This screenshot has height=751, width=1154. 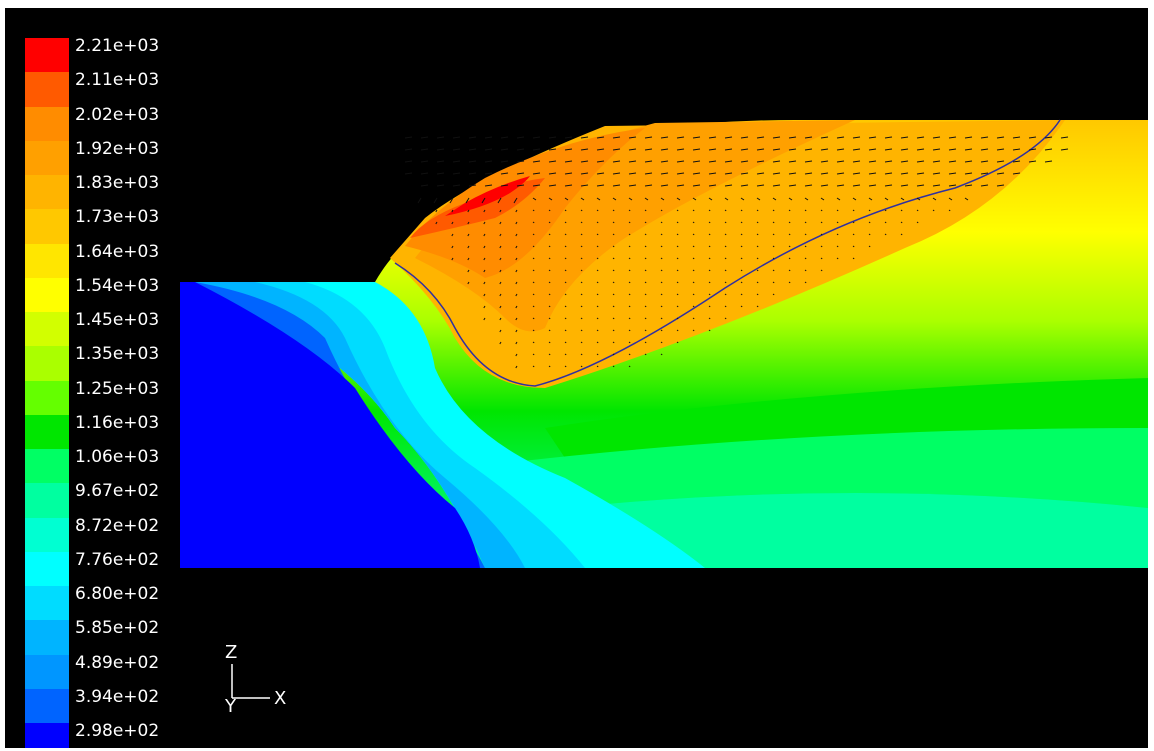 I want to click on colorbar-label: 2.02e+03, so click(x=117, y=114).